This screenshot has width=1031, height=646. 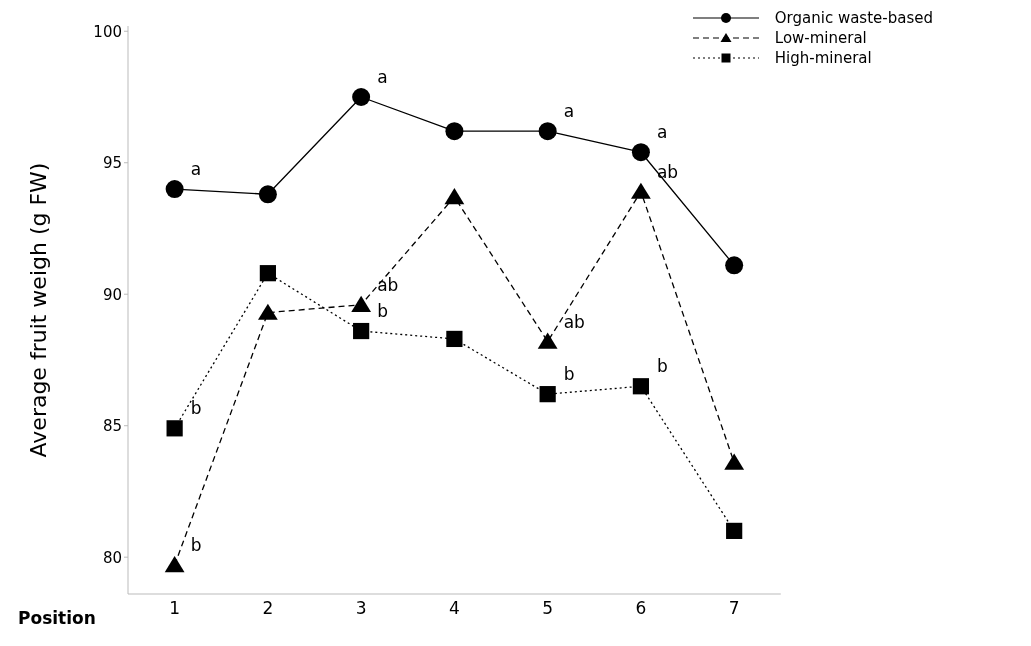 What do you see at coordinates (112, 294) in the screenshot?
I see `y-tick-label: 90` at bounding box center [112, 294].